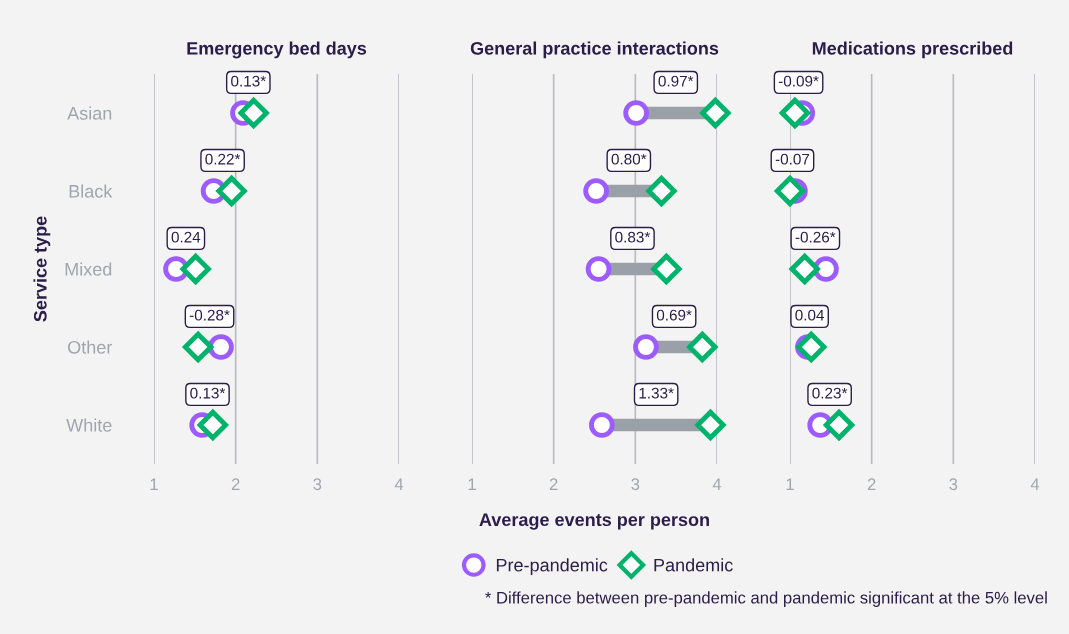 The width and height of the screenshot is (1069, 634). What do you see at coordinates (629, 159) in the screenshot?
I see `annotation: 0.80*` at bounding box center [629, 159].